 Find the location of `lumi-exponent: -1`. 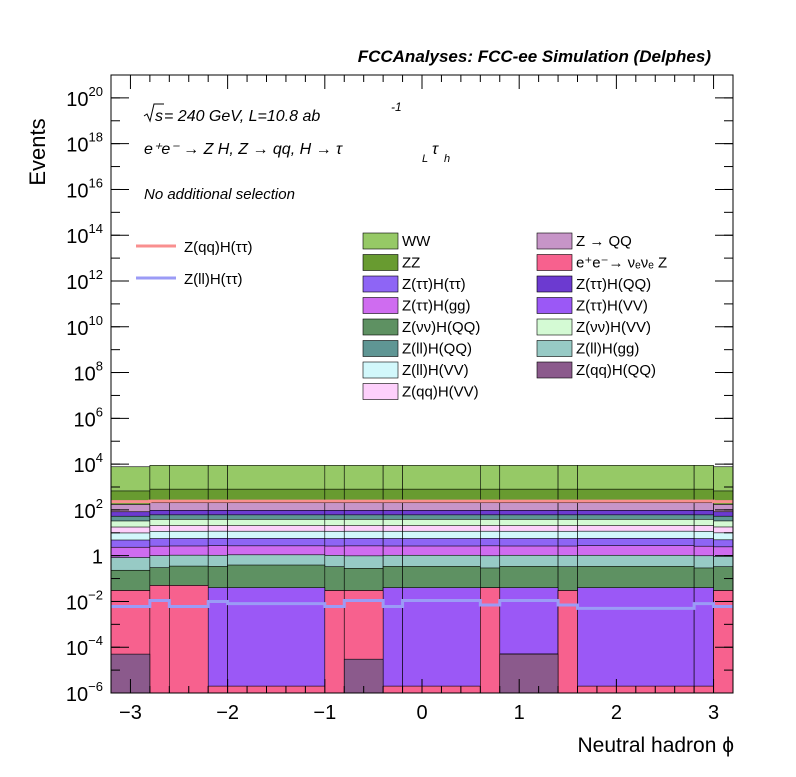

lumi-exponent: -1 is located at coordinates (396, 107).